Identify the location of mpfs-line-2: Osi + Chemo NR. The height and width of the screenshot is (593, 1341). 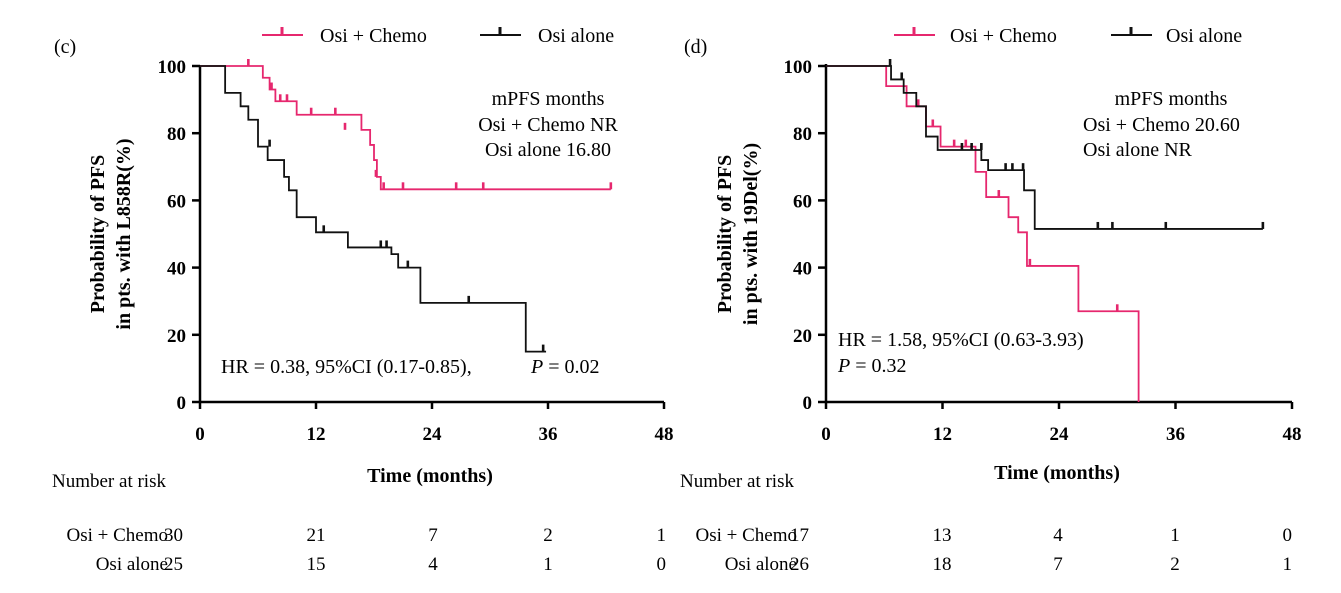
(548, 125).